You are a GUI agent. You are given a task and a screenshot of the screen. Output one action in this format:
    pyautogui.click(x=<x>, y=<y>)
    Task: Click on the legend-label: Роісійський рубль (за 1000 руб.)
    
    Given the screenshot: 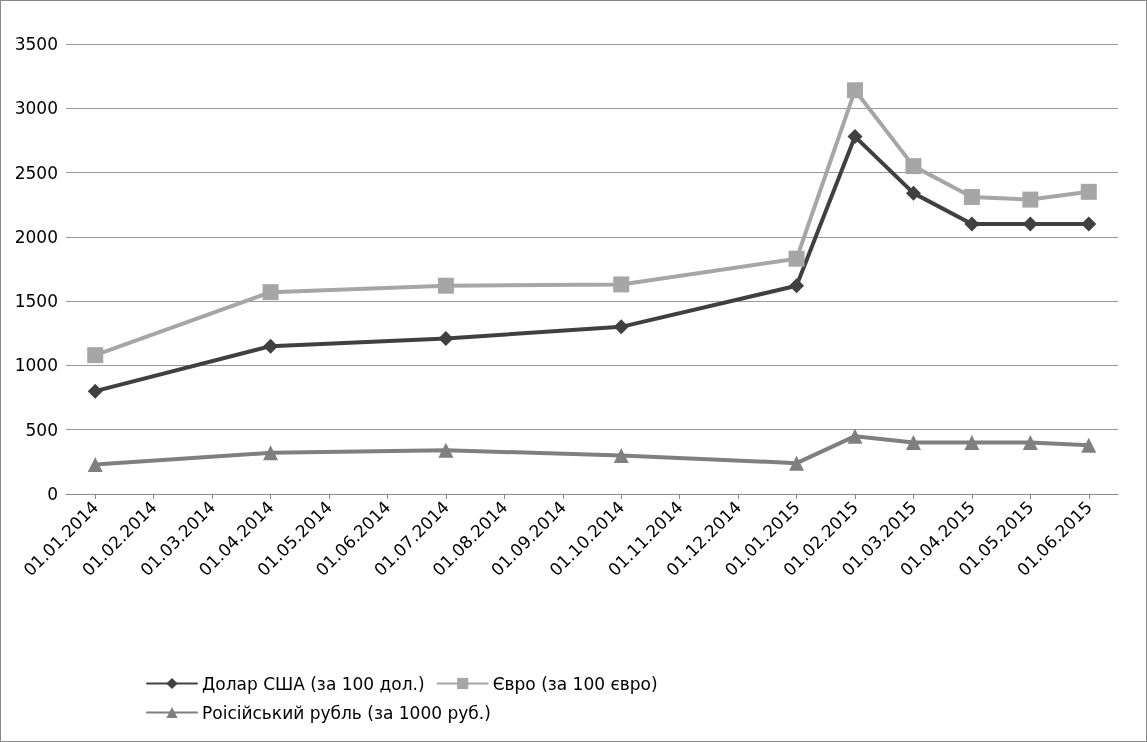 What is the action you would take?
    pyautogui.click(x=346, y=712)
    